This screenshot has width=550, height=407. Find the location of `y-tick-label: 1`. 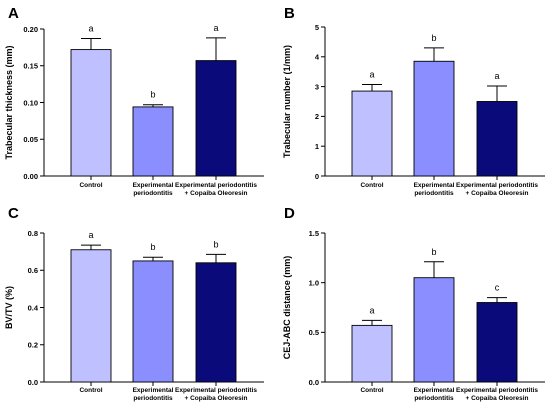

y-tick-label: 1 is located at coordinates (317, 146).